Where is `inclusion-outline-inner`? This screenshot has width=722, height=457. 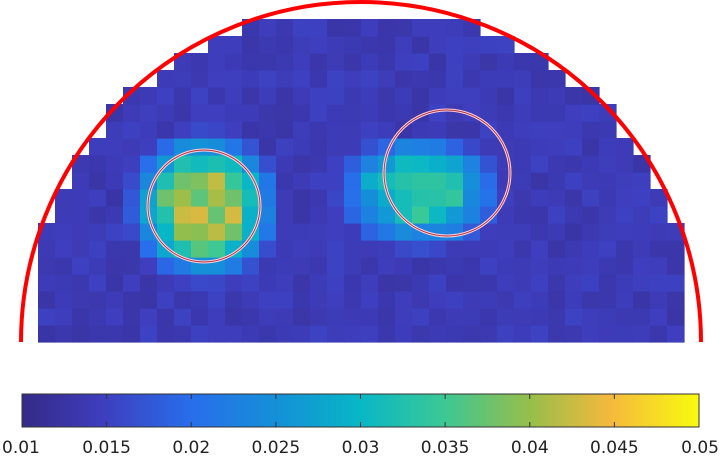 inclusion-outline-inner is located at coordinates (204, 206).